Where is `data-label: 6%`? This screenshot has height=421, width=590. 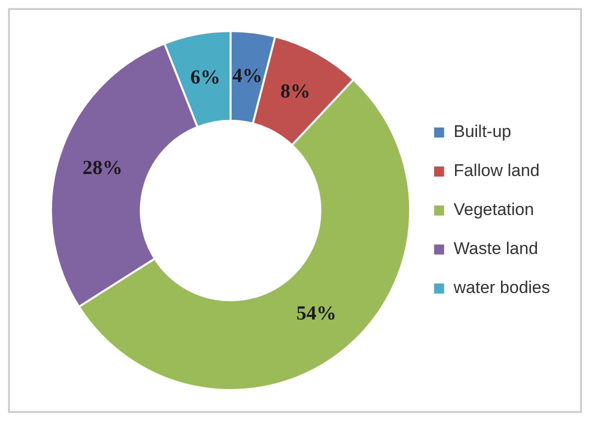
data-label: 6% is located at coordinates (205, 77).